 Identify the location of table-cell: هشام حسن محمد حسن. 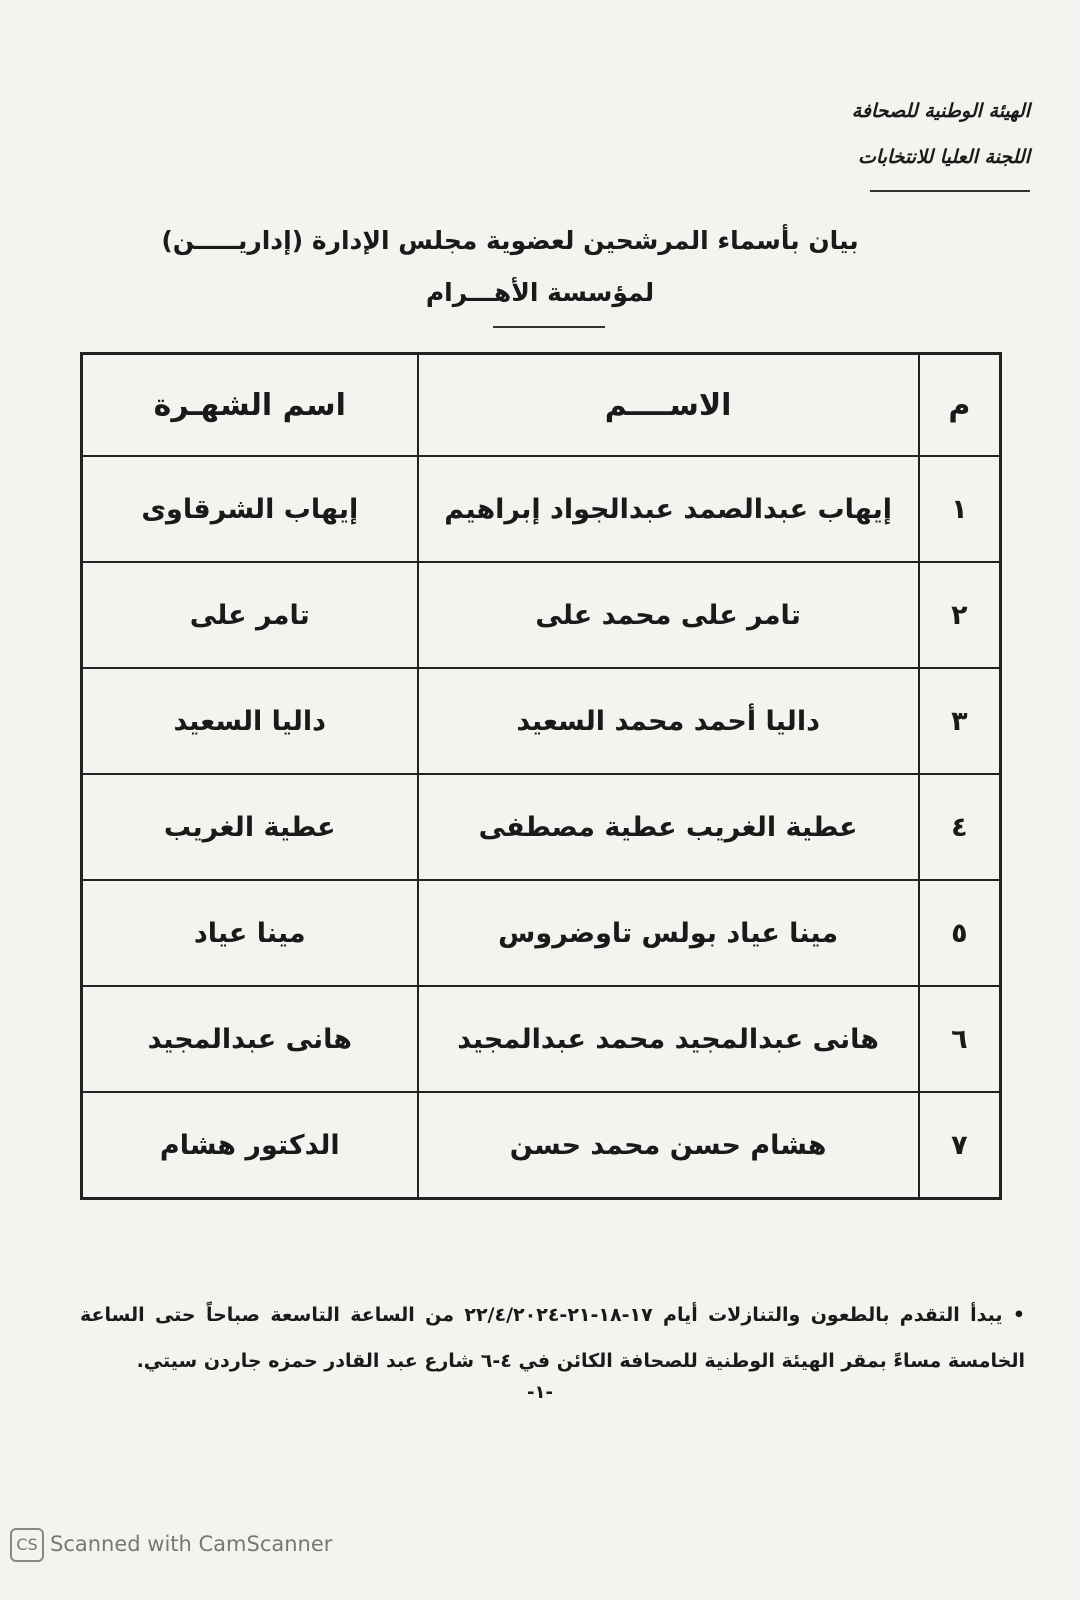
(668, 1145).